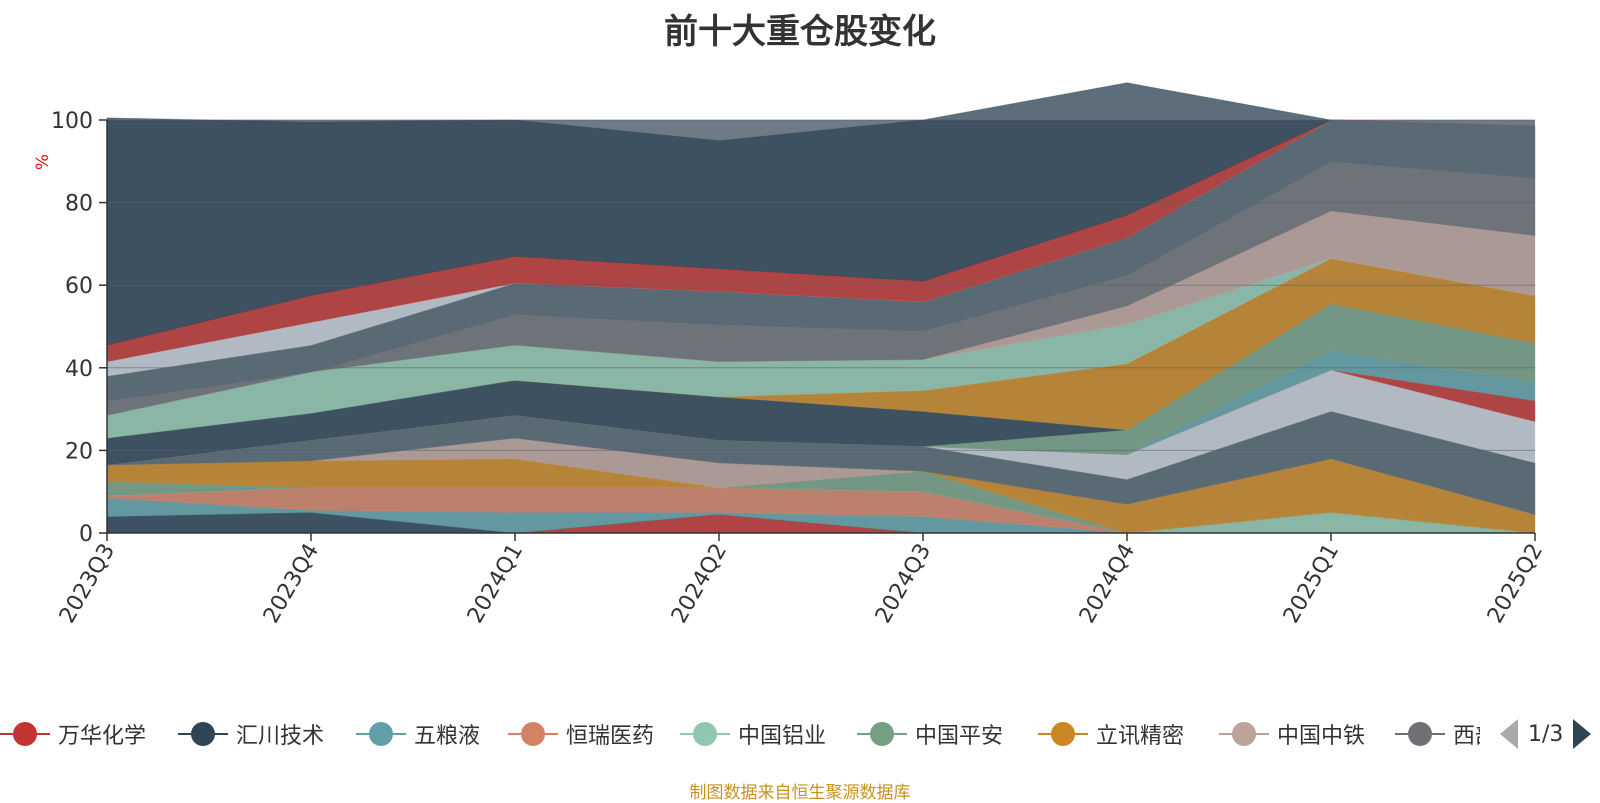 The width and height of the screenshot is (1600, 803). I want to click on legend-label: 立讯精密, so click(1140, 736).